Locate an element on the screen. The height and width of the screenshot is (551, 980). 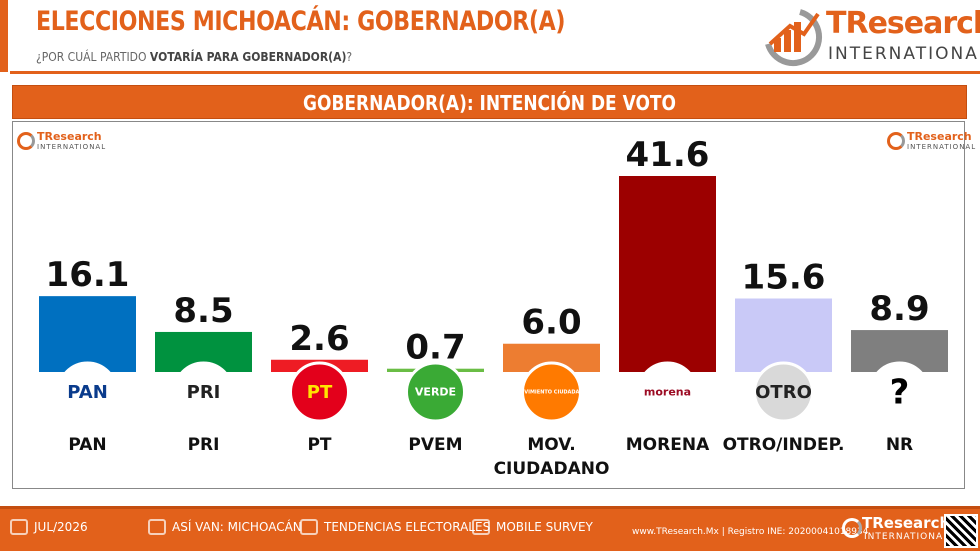
qr-code is located at coordinates (961, 531).